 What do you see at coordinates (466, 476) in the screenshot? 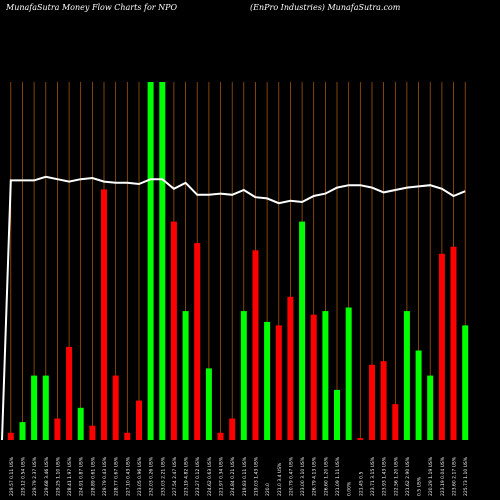
I see `x-tick-label: 225.73 1.10 US%` at bounding box center [466, 476].